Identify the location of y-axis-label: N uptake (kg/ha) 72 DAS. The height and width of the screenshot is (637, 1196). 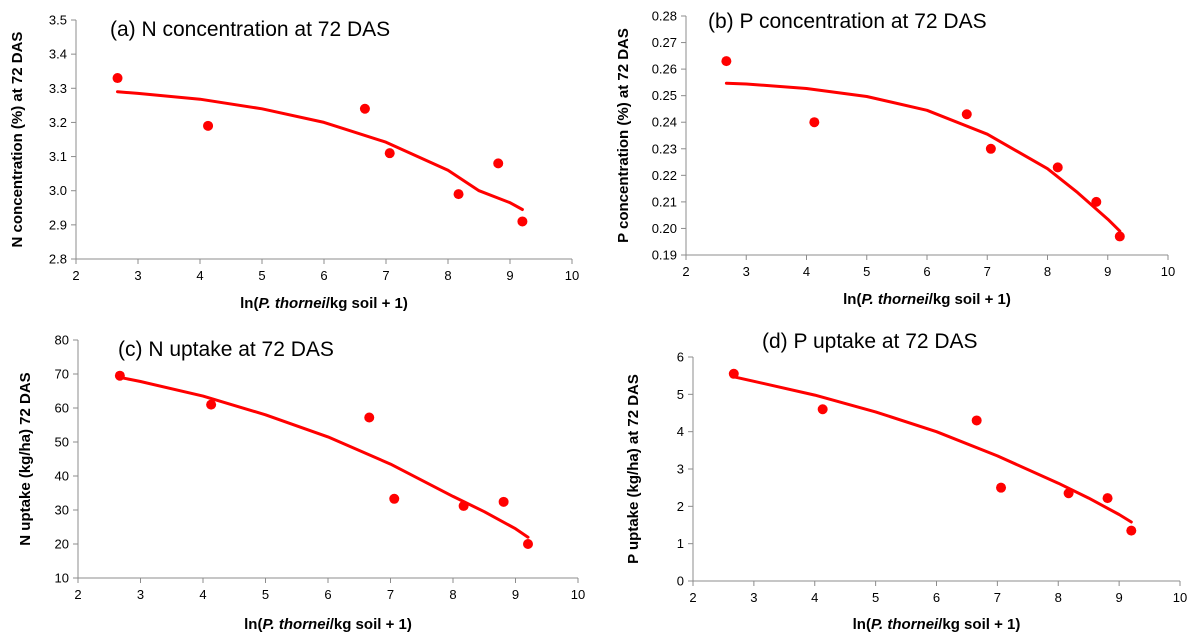
(25, 458).